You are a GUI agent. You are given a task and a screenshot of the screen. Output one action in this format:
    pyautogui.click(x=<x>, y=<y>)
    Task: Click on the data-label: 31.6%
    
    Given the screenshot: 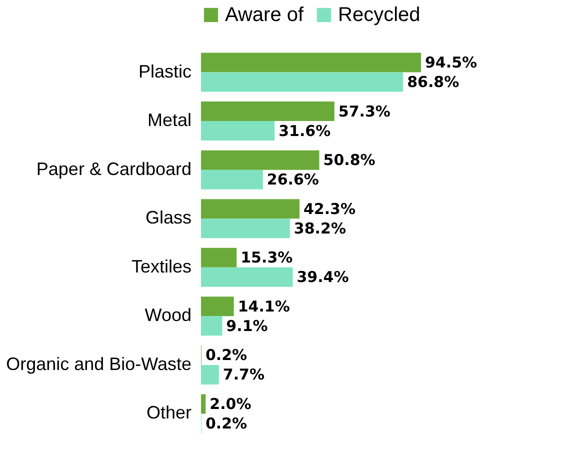 What is the action you would take?
    pyautogui.click(x=304, y=131)
    